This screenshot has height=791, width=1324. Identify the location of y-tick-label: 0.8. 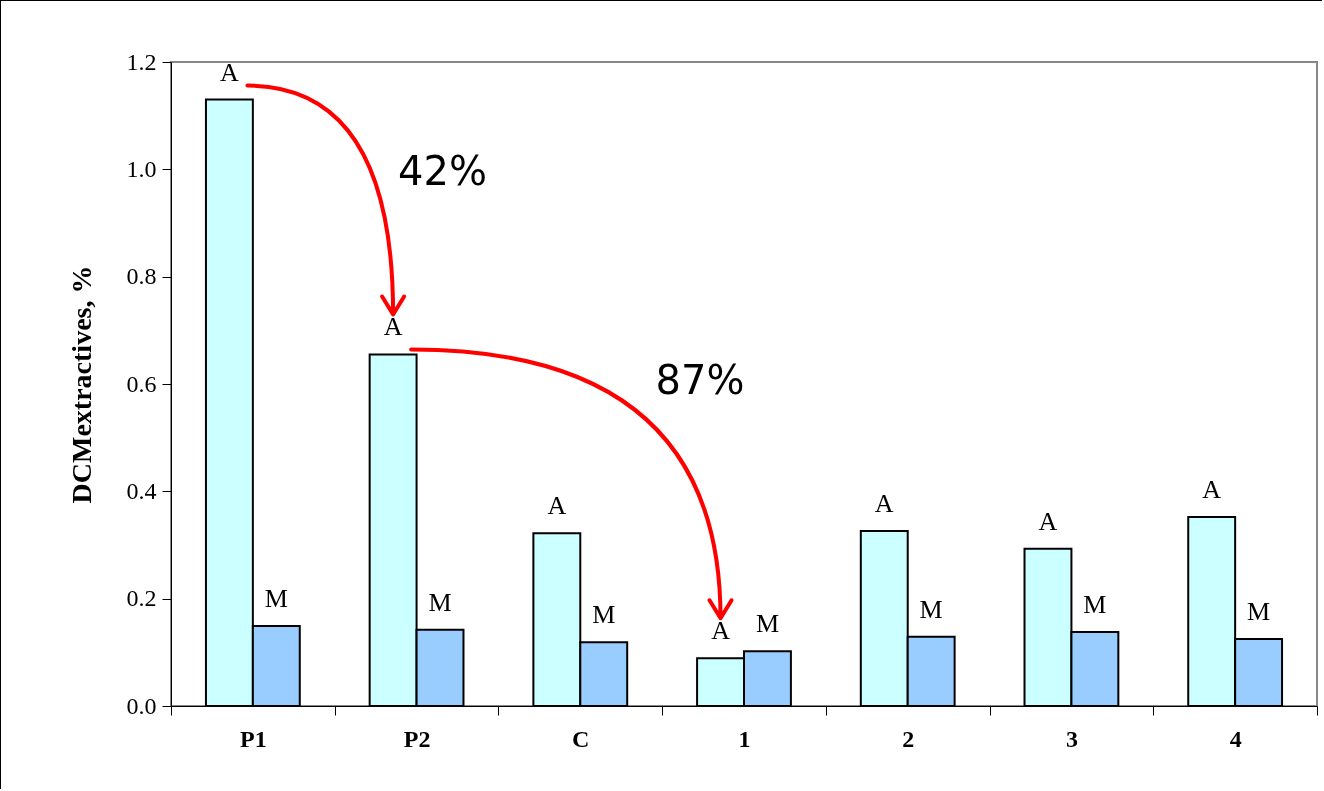
(141, 276).